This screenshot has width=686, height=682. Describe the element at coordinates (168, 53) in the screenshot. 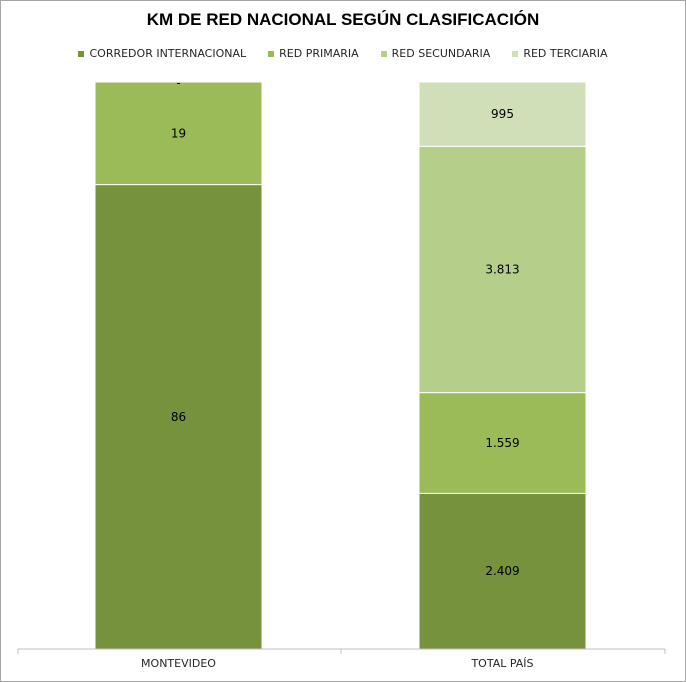

I see `legend-label-corredor-internacional: CORREDOR INTERNACIONAL` at that location.